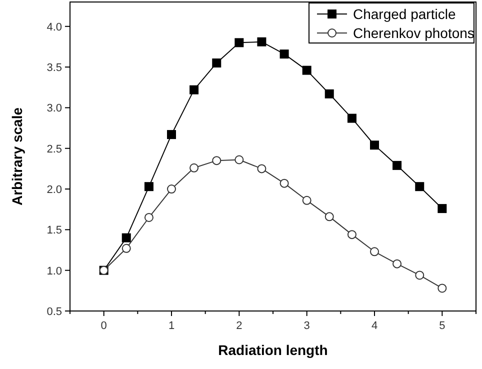 Image resolution: width=482 pixels, height=369 pixels. I want to click on y-tick-label: 3.0, so click(54, 108).